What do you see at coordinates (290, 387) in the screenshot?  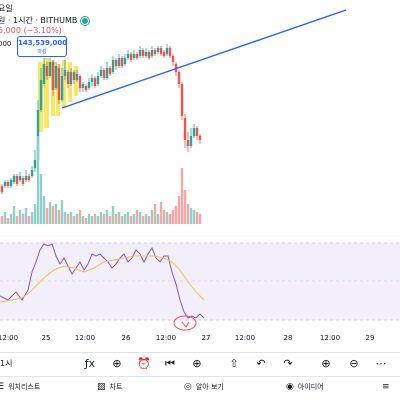 I see `ideas-icon: ◉` at bounding box center [290, 387].